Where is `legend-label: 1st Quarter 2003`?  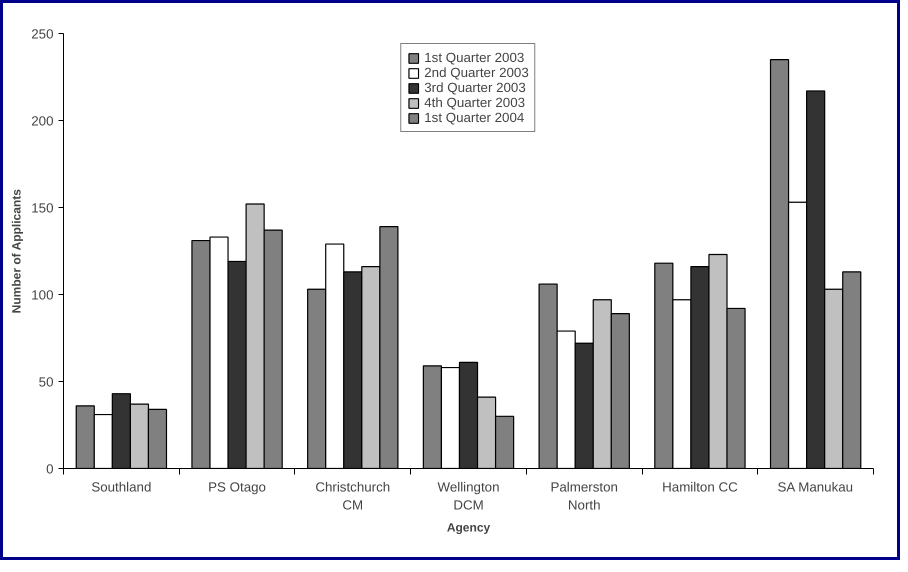
legend-label: 1st Quarter 2003 is located at coordinates (474, 57).